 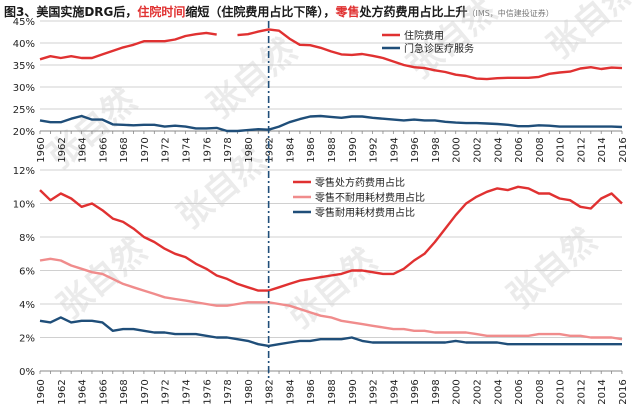 I want to click on title-highlight-retail: 零售, so click(x=347, y=12).